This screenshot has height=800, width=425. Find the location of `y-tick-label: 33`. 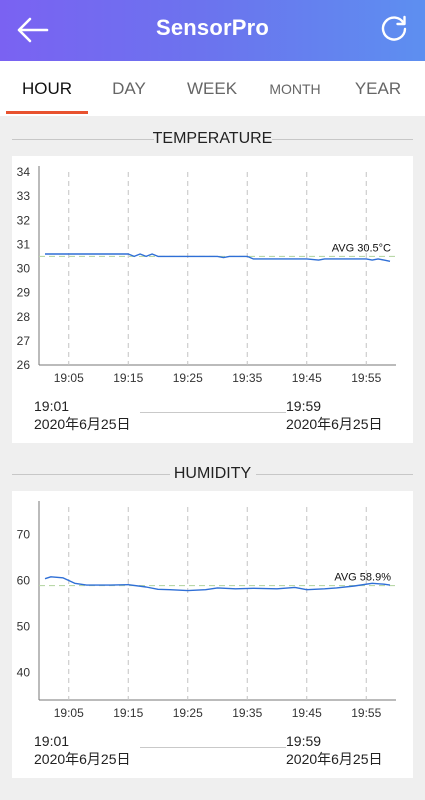

y-tick-label: 33 is located at coordinates (24, 196).